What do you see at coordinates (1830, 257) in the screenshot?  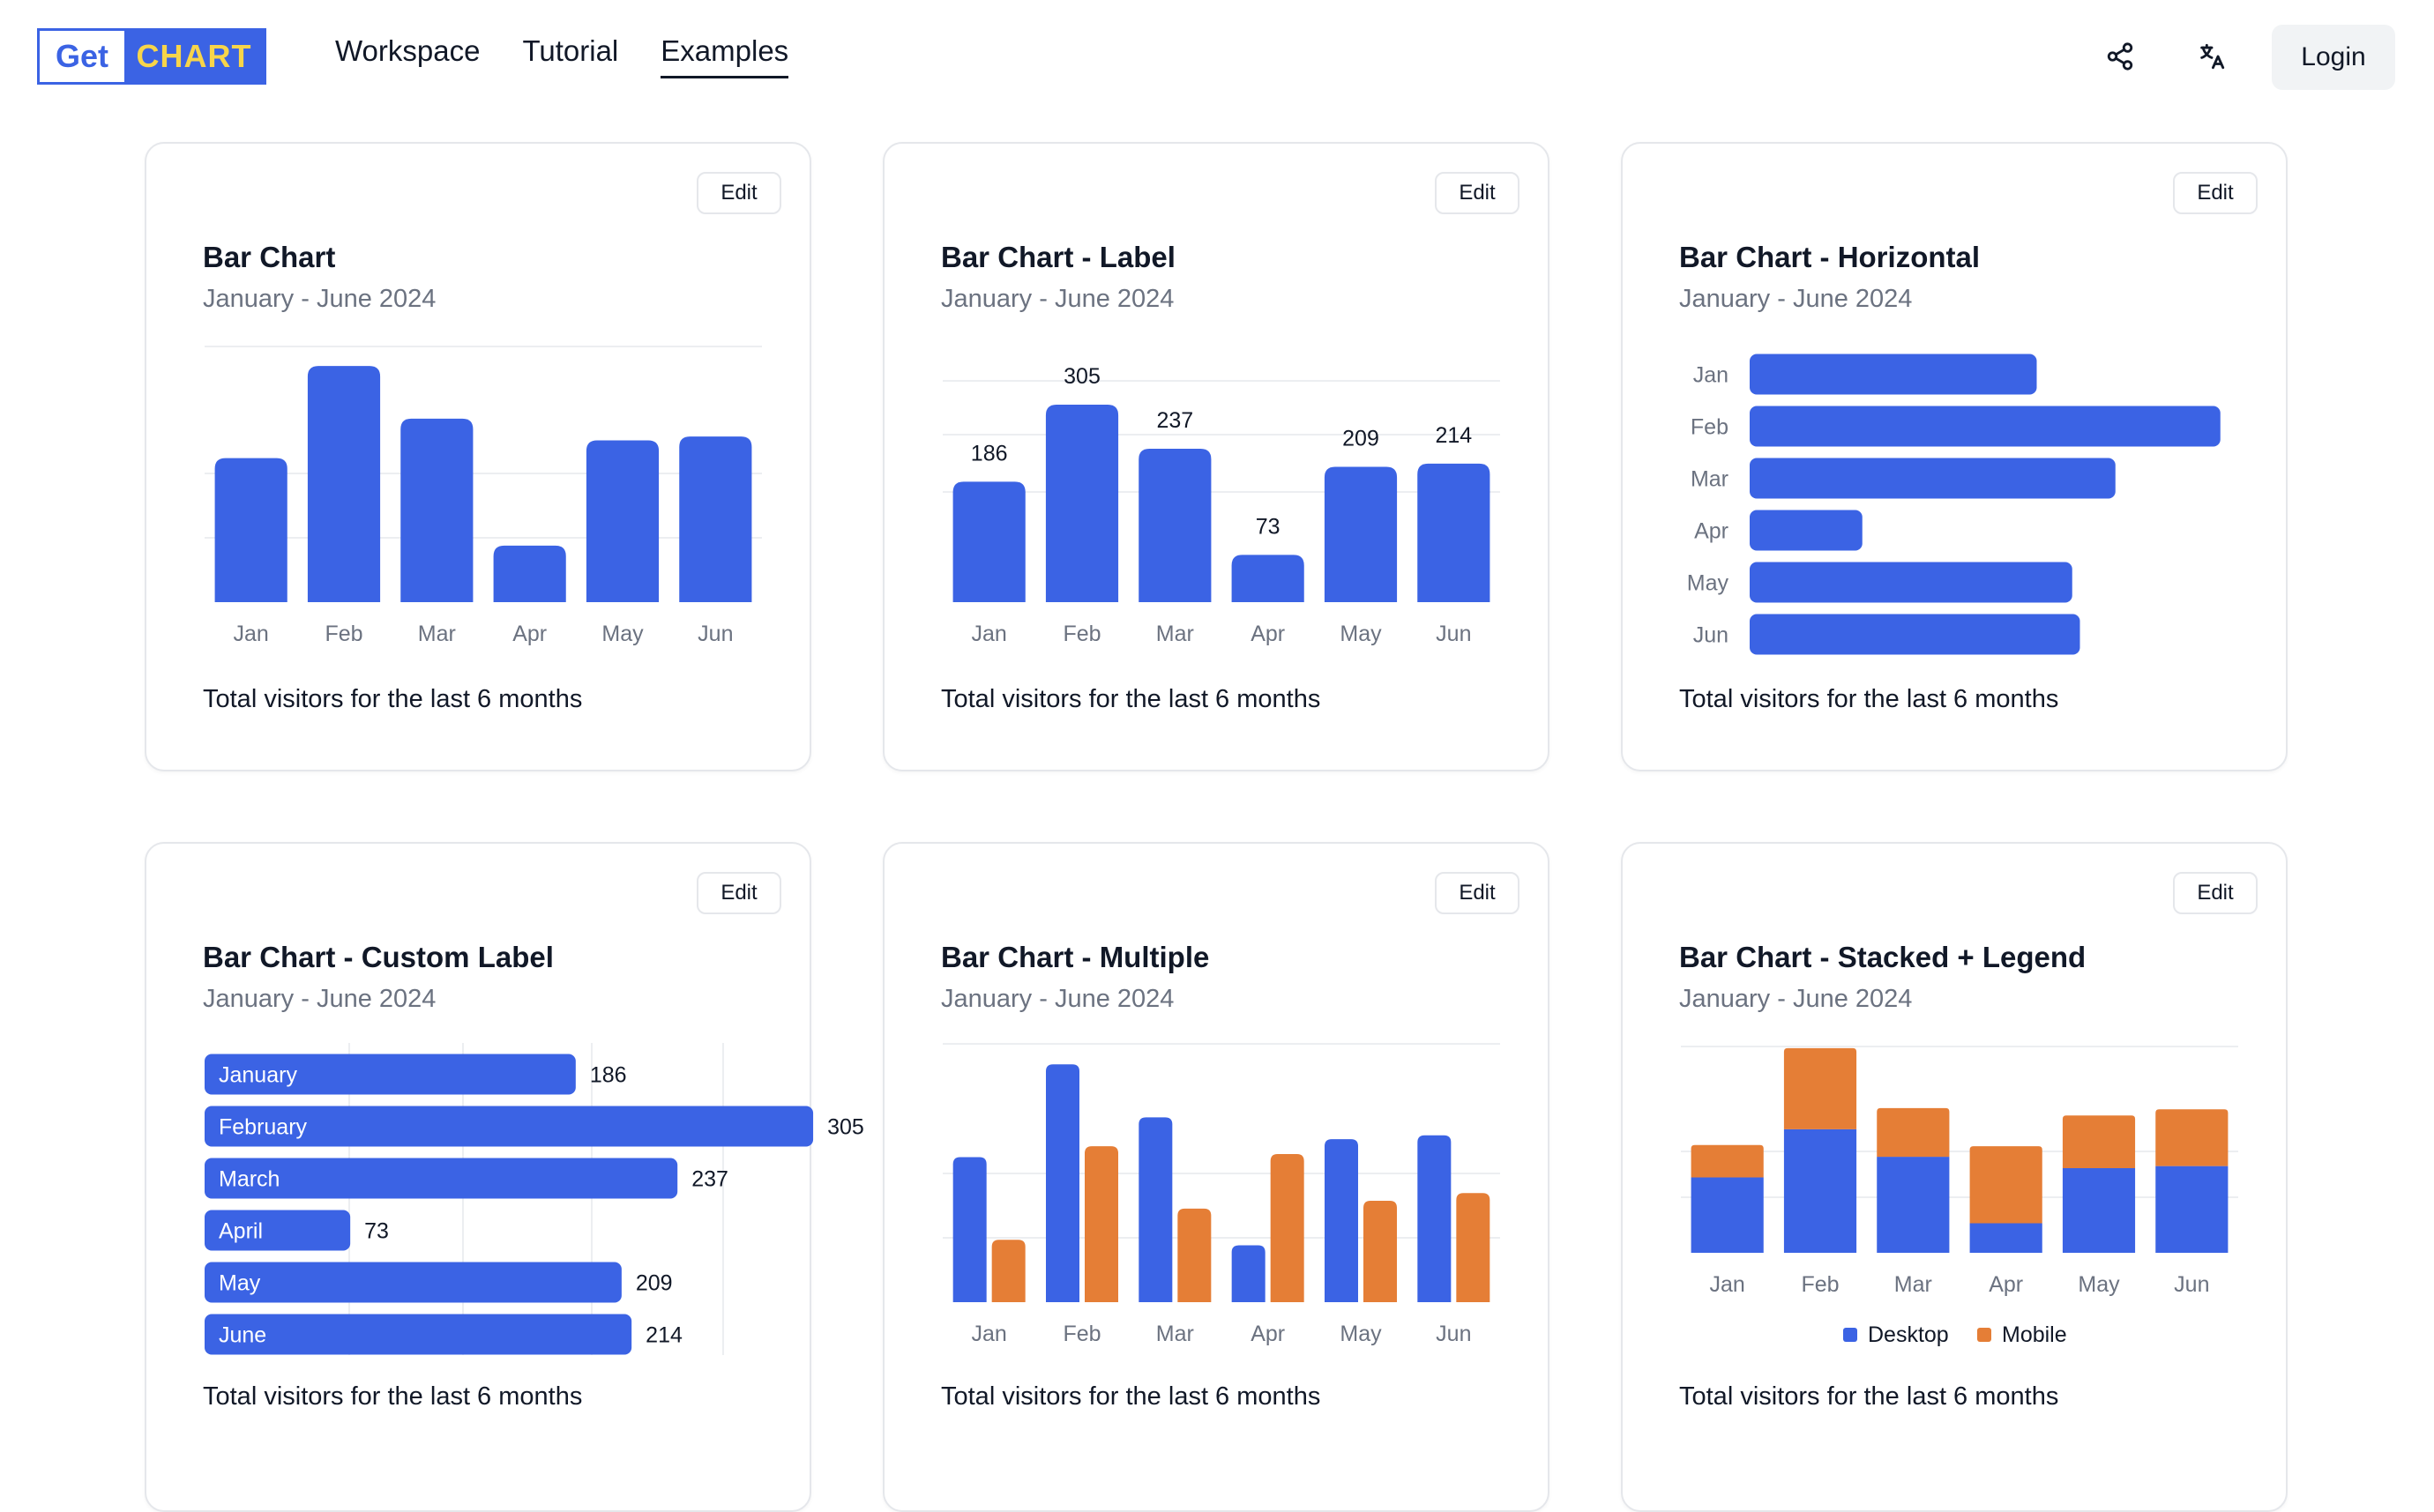 I see `card-title: Bar Chart - Horizontal` at bounding box center [1830, 257].